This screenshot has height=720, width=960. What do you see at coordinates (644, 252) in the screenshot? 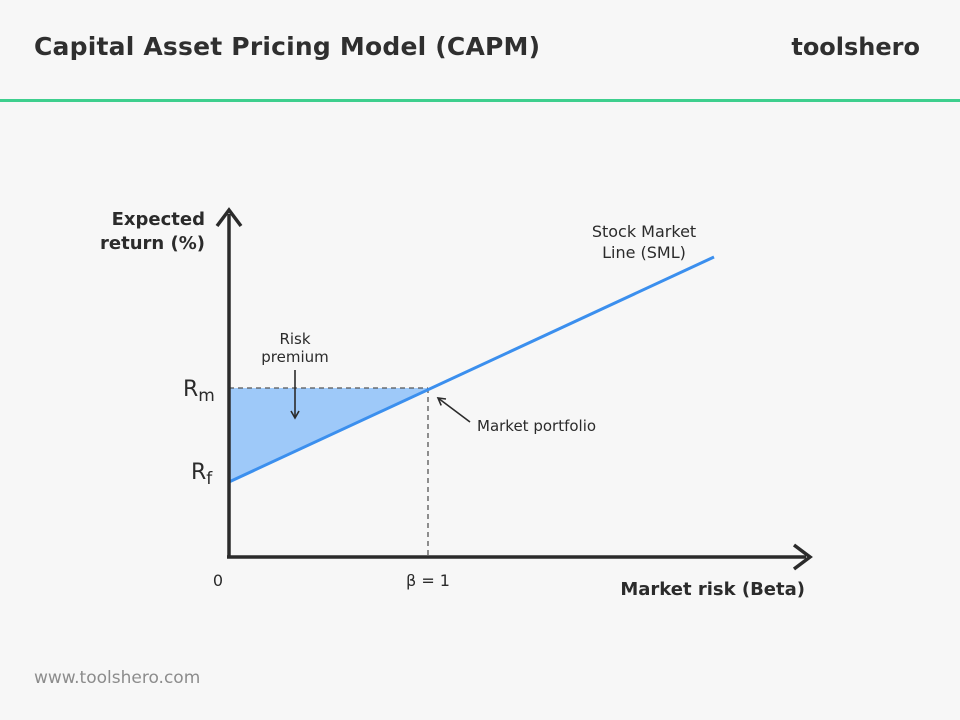
I see `sml-label-line2: Line (SML)` at bounding box center [644, 252].